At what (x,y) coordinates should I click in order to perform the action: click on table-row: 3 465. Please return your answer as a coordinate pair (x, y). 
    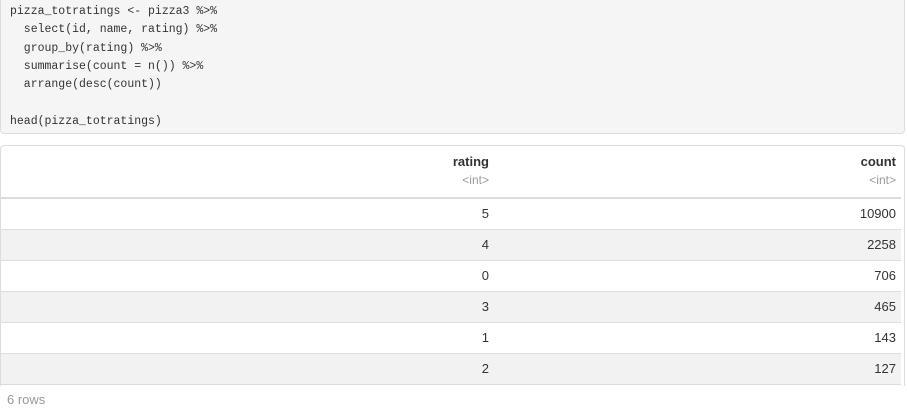
    Looking at the image, I should click on (451, 307).